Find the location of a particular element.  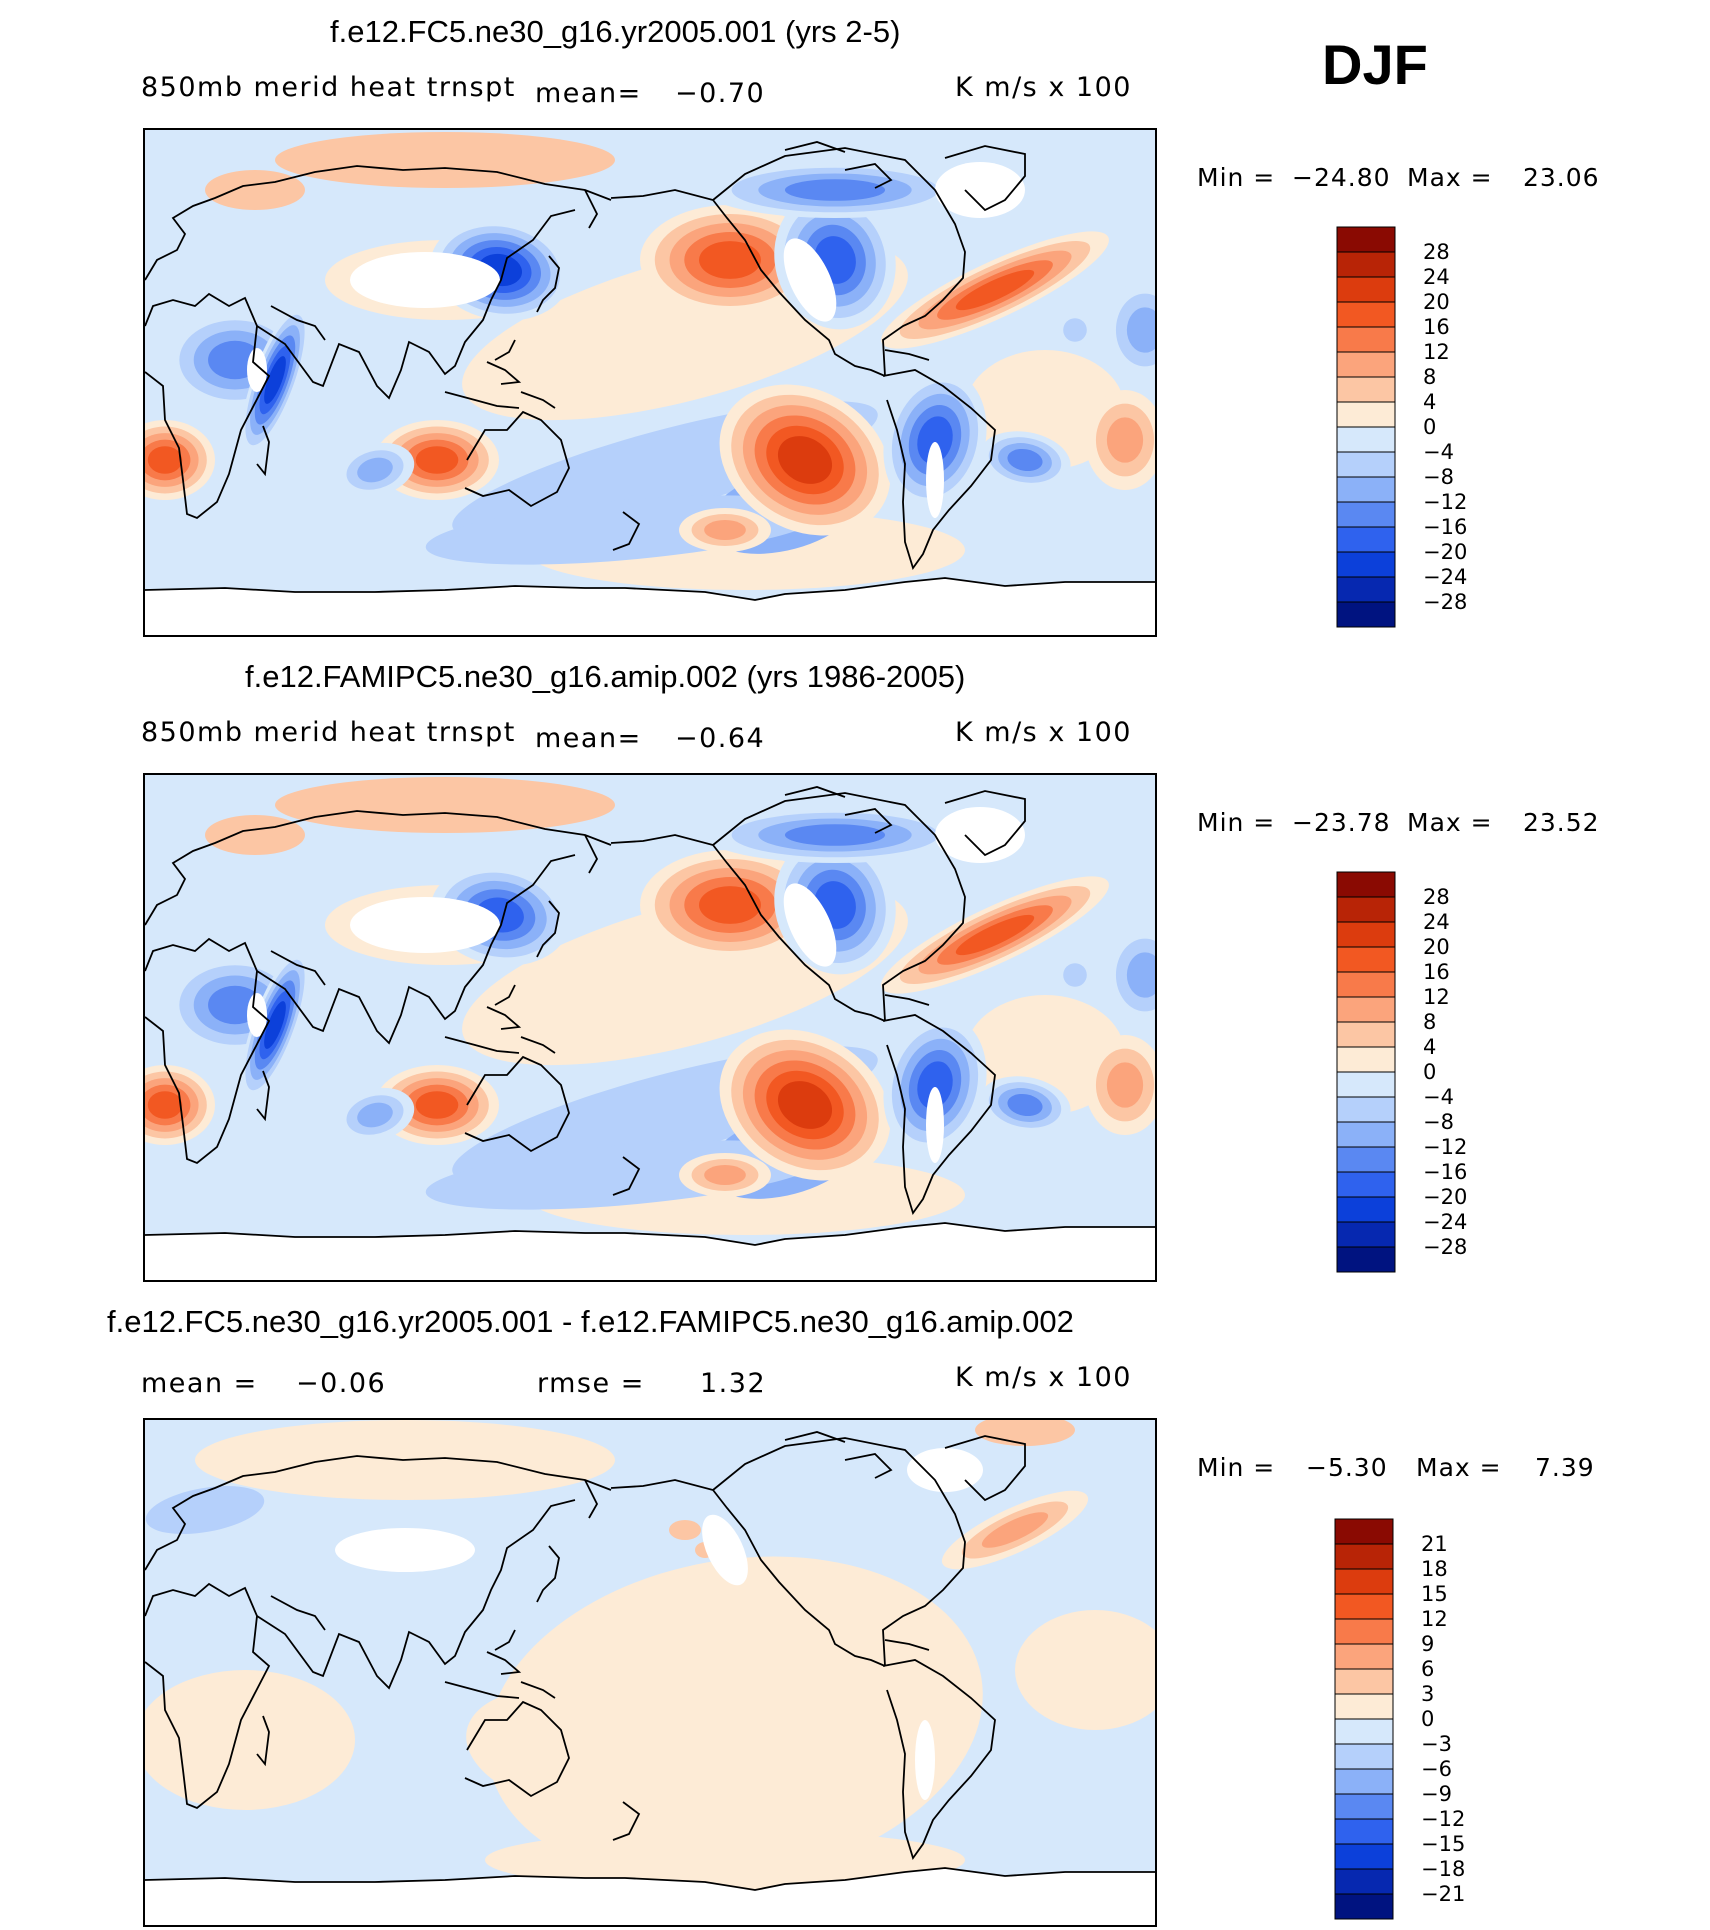

colorbar-tick-label: −20 is located at coordinates (1445, 552).